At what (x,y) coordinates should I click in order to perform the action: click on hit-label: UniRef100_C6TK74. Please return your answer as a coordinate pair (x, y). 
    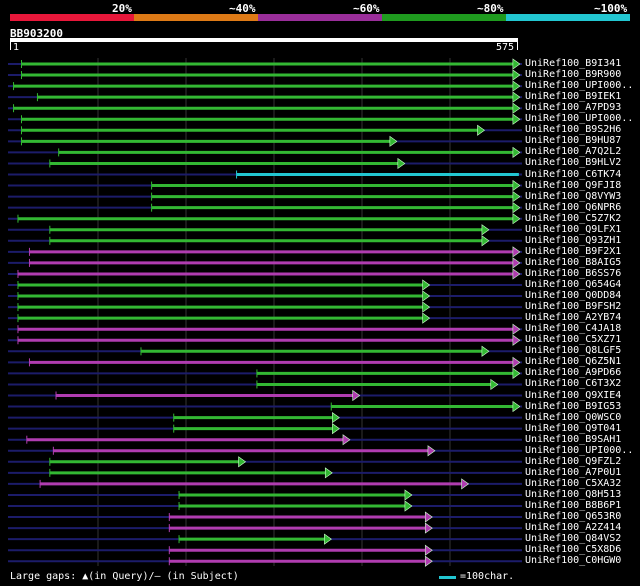
    Looking at the image, I should click on (573, 174).